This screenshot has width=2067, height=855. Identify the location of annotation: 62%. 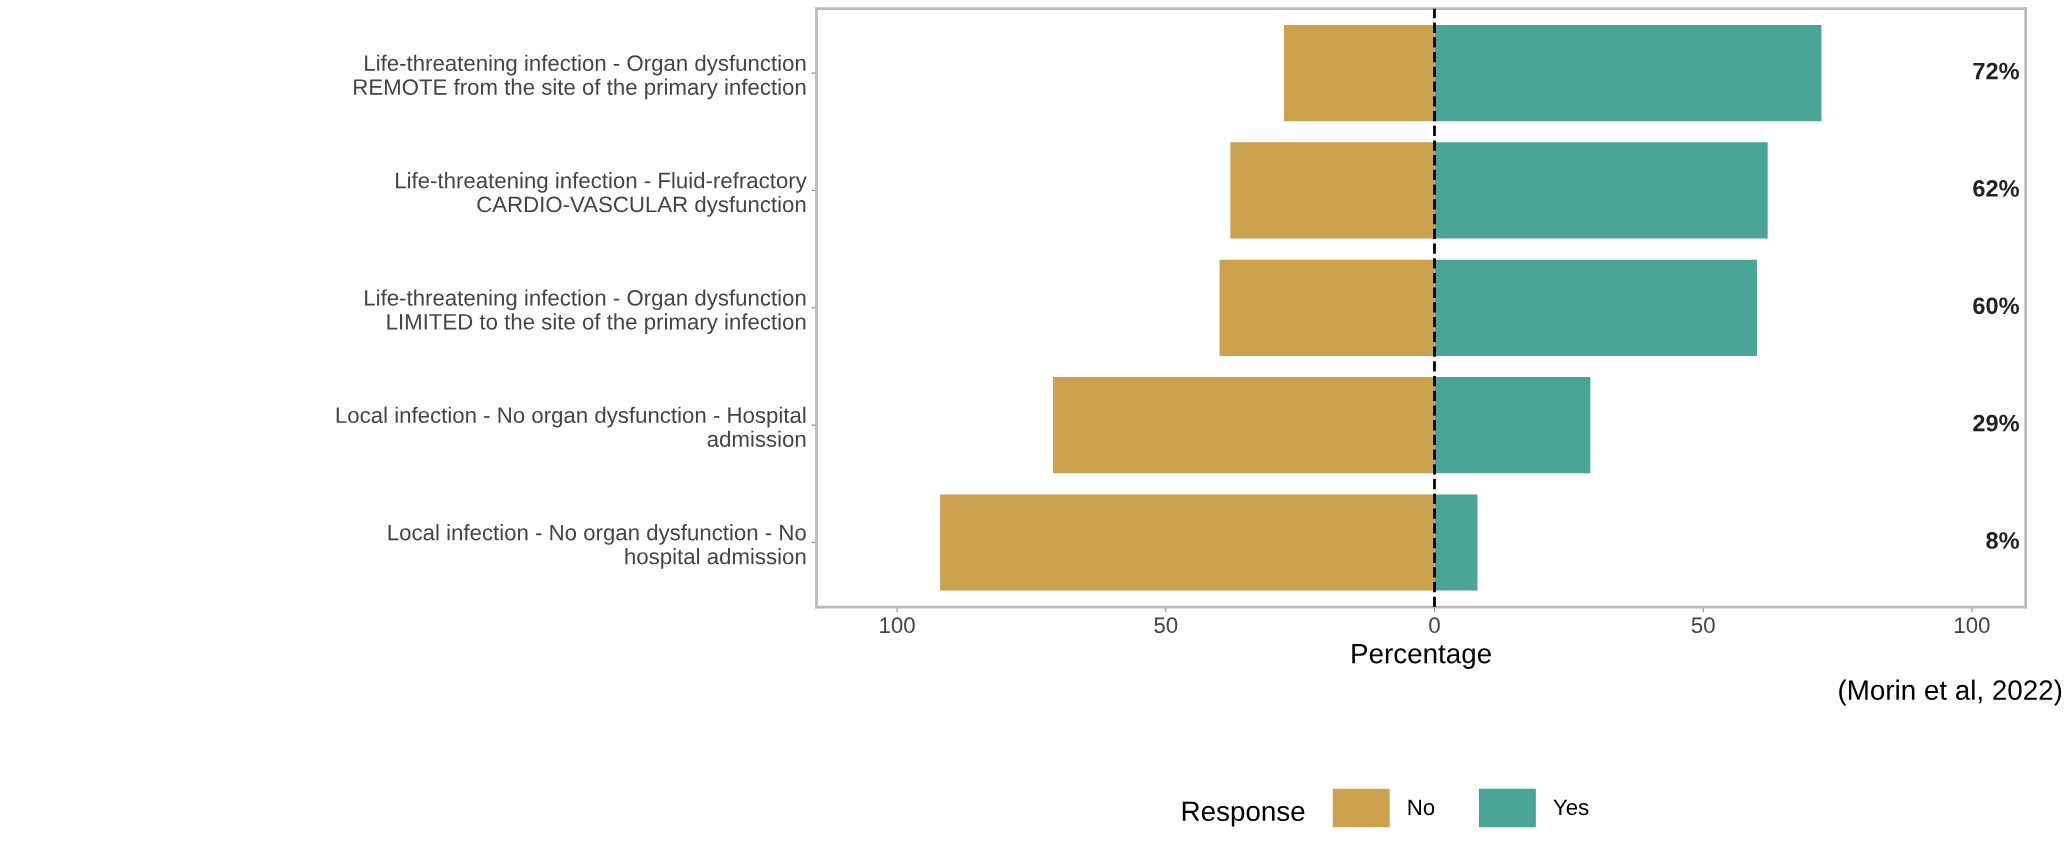
(1996, 188).